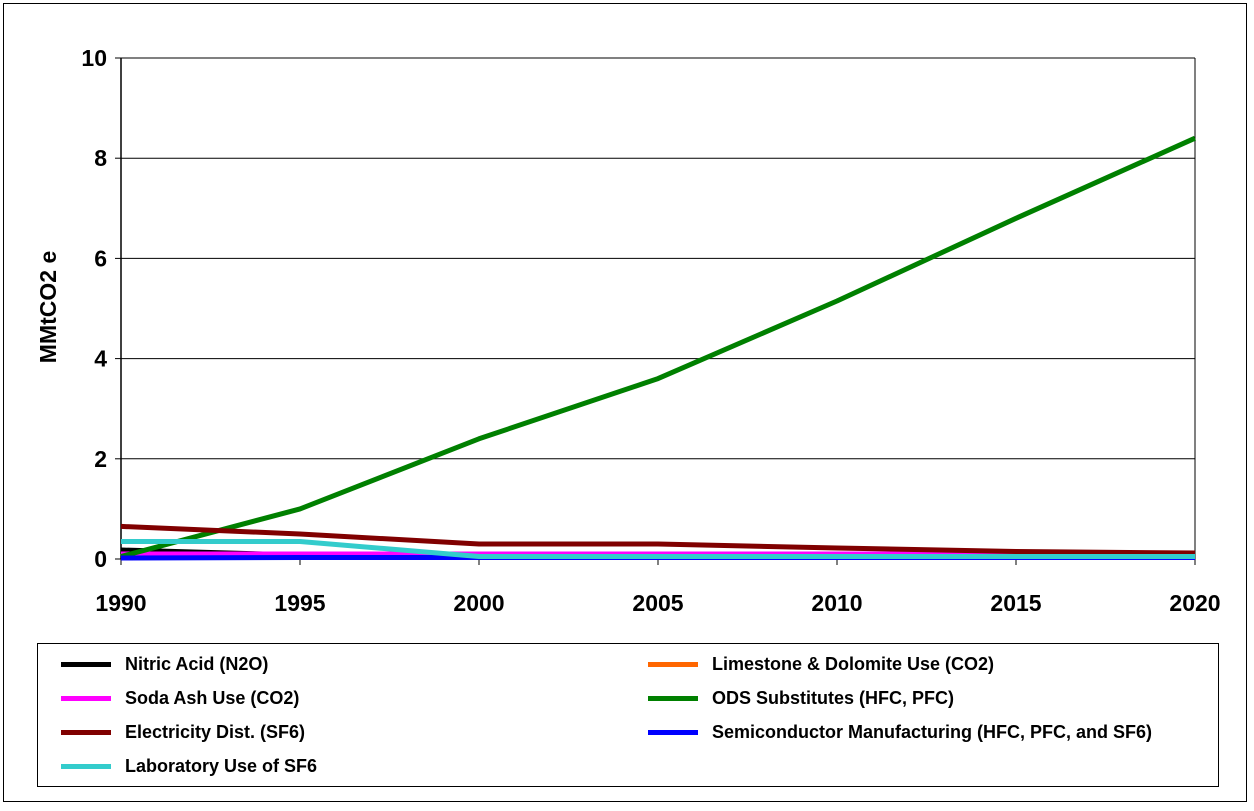 This screenshot has width=1254, height=811. What do you see at coordinates (836, 603) in the screenshot?
I see `x-tick-label: 2010` at bounding box center [836, 603].